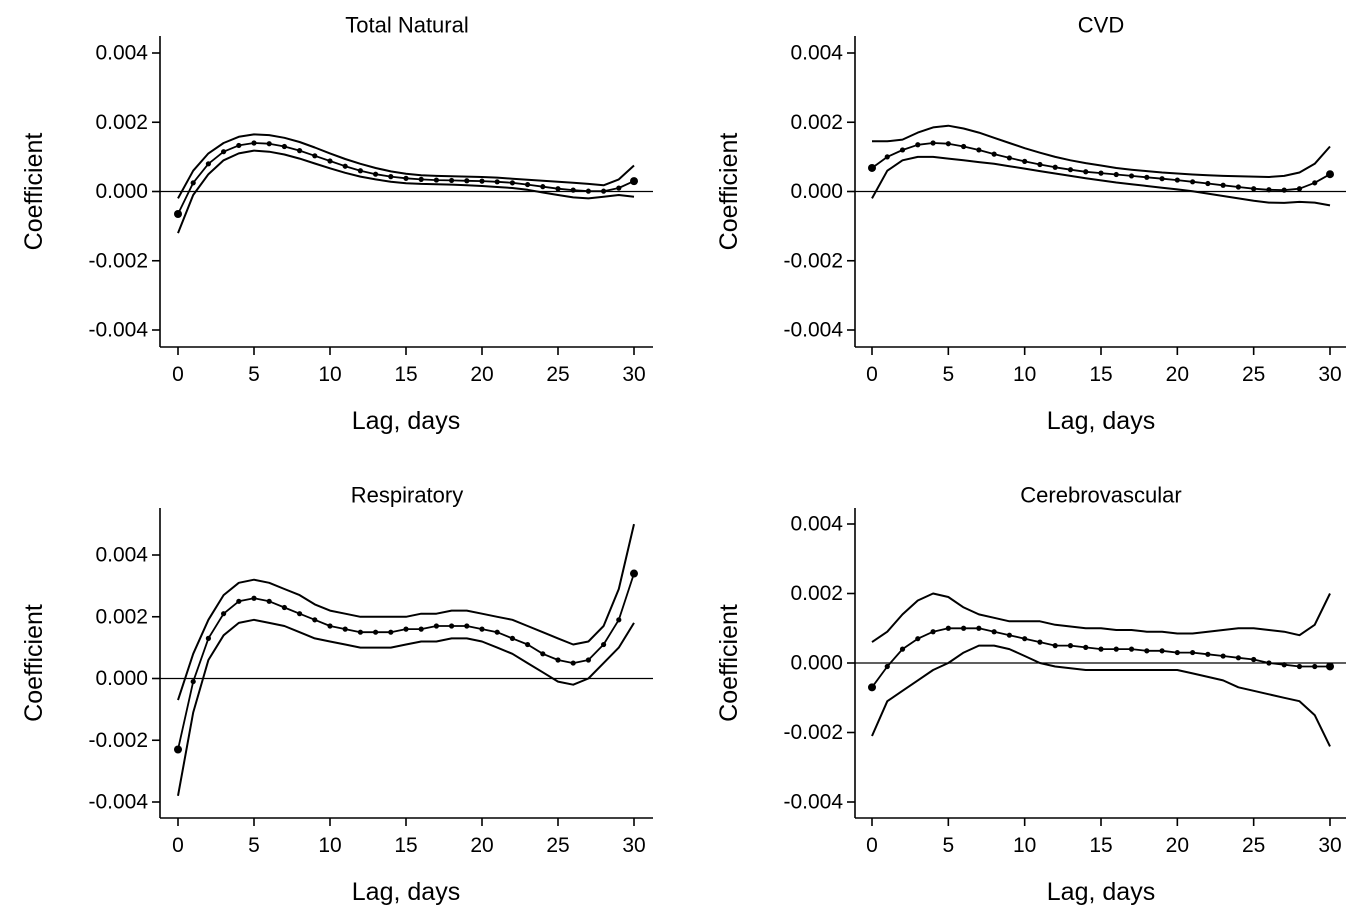 This screenshot has width=1348, height=912. I want to click on y-axis-title: Coefficient, so click(34, 663).